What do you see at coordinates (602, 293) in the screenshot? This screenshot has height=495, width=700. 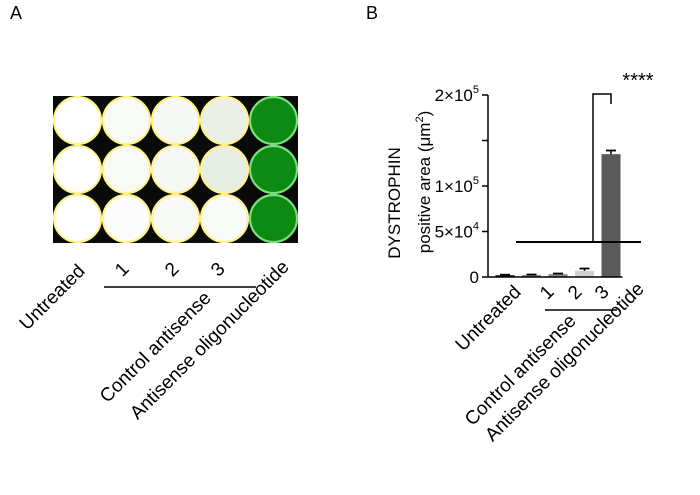 I see `x-tick-label: 3` at bounding box center [602, 293].